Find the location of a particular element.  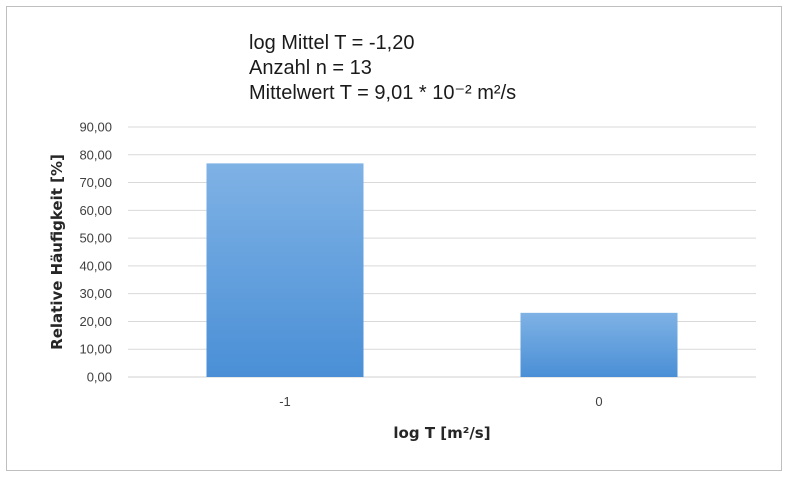

x-tick-labels: -1 0 is located at coordinates (440, 401).